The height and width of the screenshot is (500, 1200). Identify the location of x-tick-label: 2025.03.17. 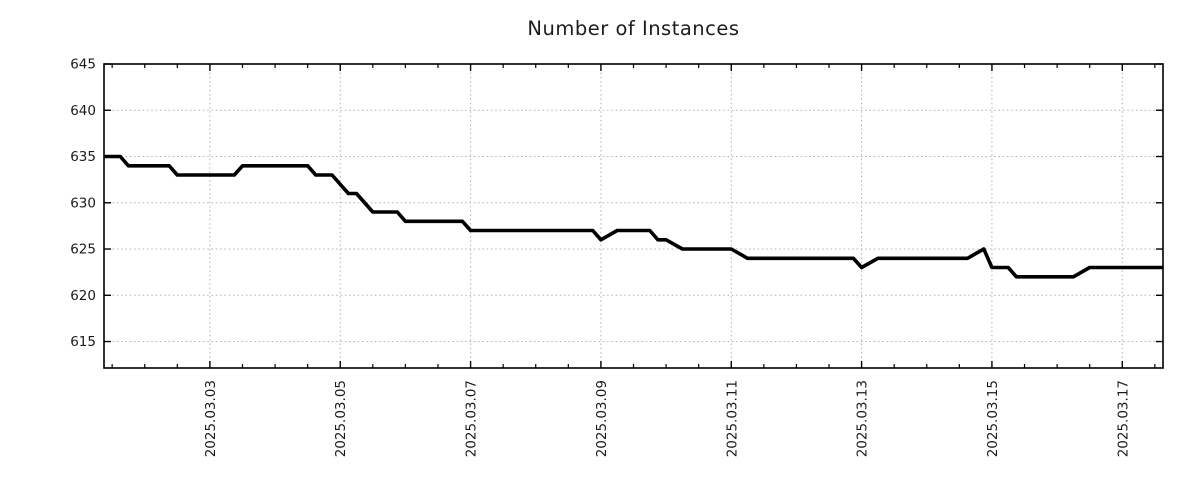
(1123, 418).